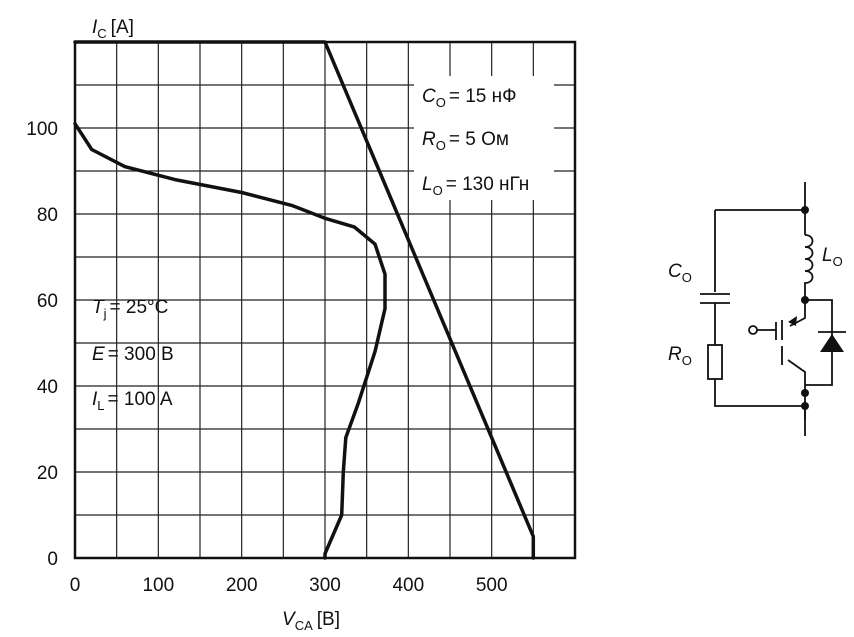 This screenshot has height=637, width=854. I want to click on node-bottom, so click(805, 406).